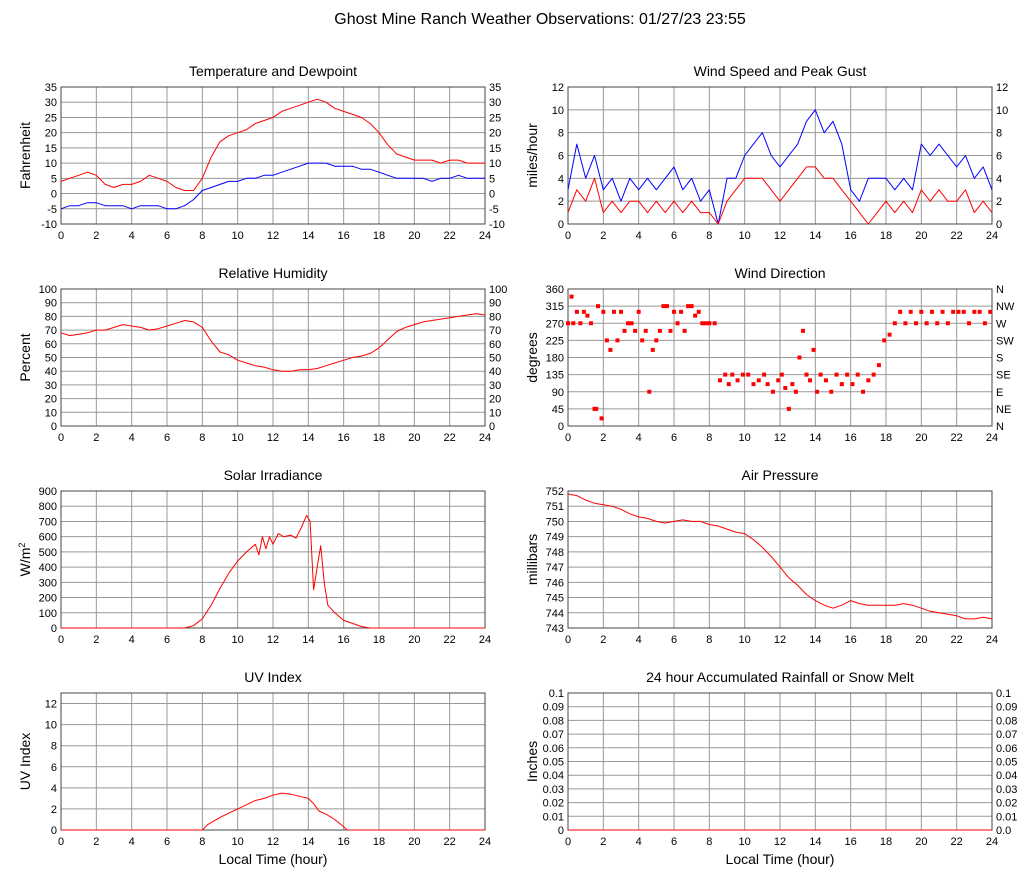  What do you see at coordinates (779, 273) in the screenshot?
I see `chart-title: Wind Direction` at bounding box center [779, 273].